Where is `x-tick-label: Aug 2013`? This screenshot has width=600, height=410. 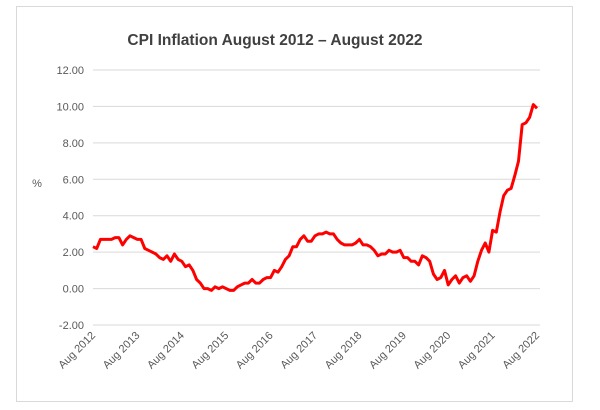
x-tick-label: Aug 2013 is located at coordinates (122, 351).